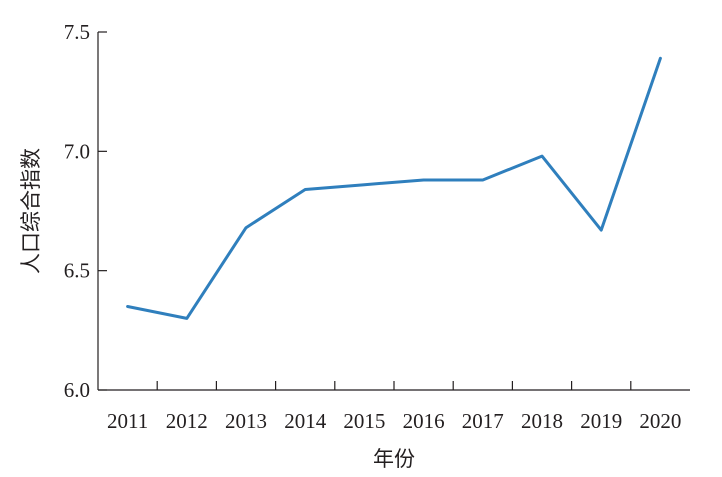  Describe the element at coordinates (305, 421) in the screenshot. I see `x-tick-label: 2014` at that location.